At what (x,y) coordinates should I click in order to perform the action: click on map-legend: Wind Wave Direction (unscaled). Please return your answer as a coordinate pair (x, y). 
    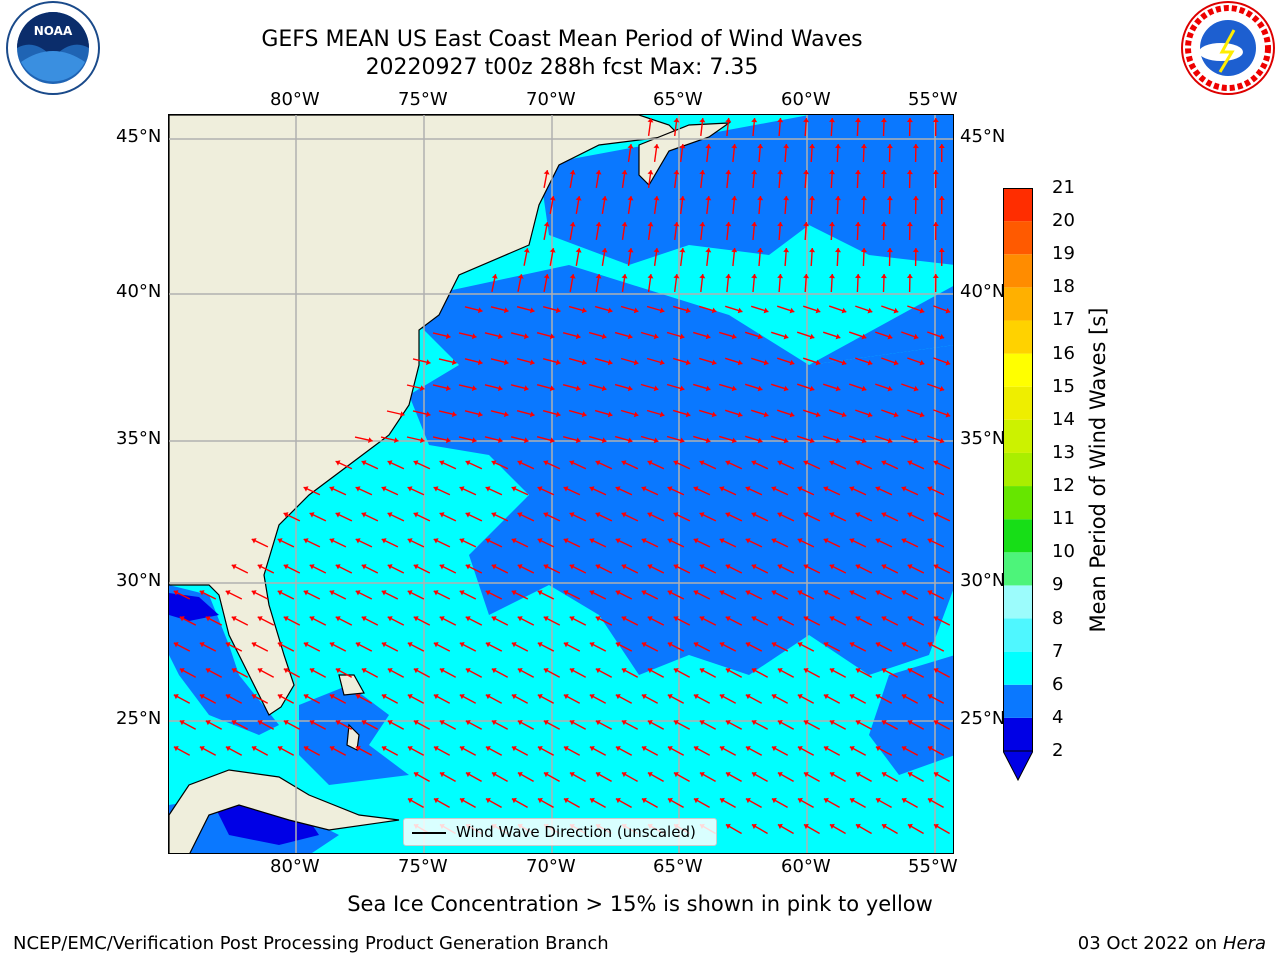
    Looking at the image, I should click on (560, 832).